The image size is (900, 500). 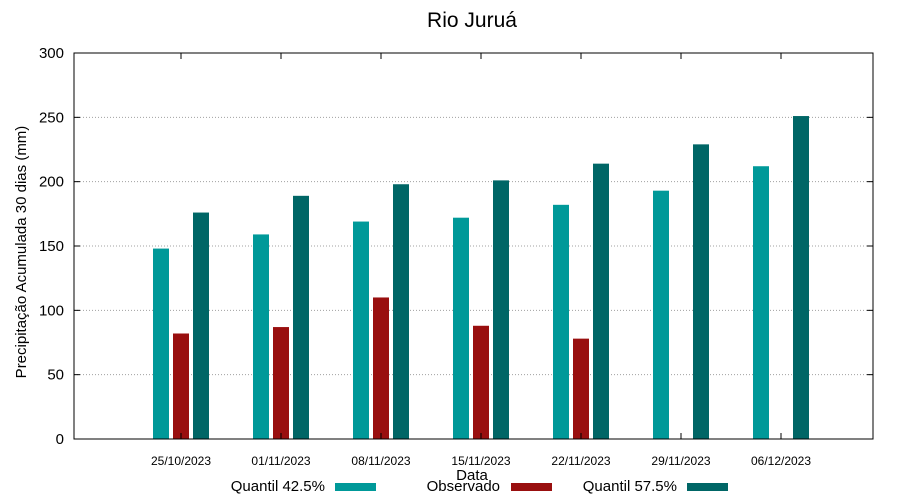 What do you see at coordinates (630, 486) in the screenshot?
I see `legend-label: Quantil 57.5%` at bounding box center [630, 486].